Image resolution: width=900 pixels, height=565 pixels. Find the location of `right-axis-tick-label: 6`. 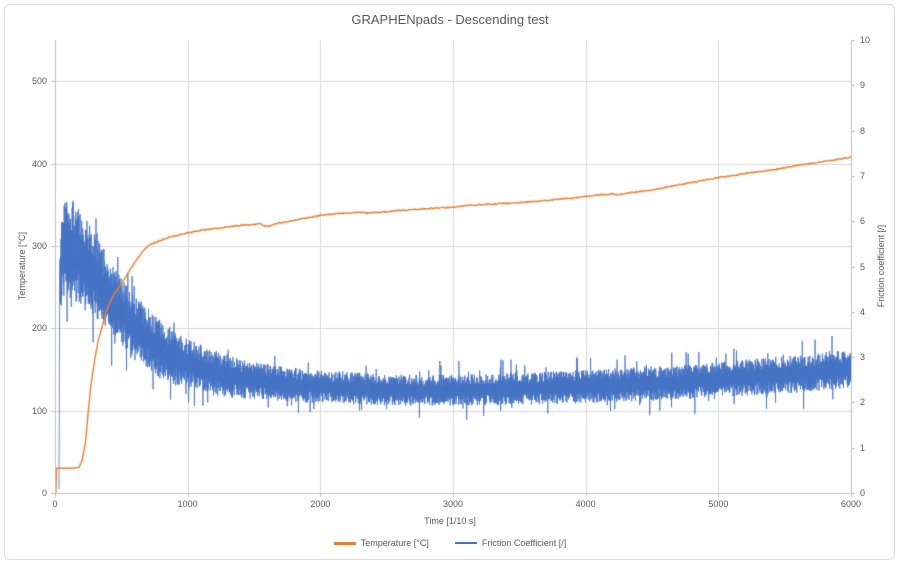

right-axis-tick-label: 6 is located at coordinates (863, 221).